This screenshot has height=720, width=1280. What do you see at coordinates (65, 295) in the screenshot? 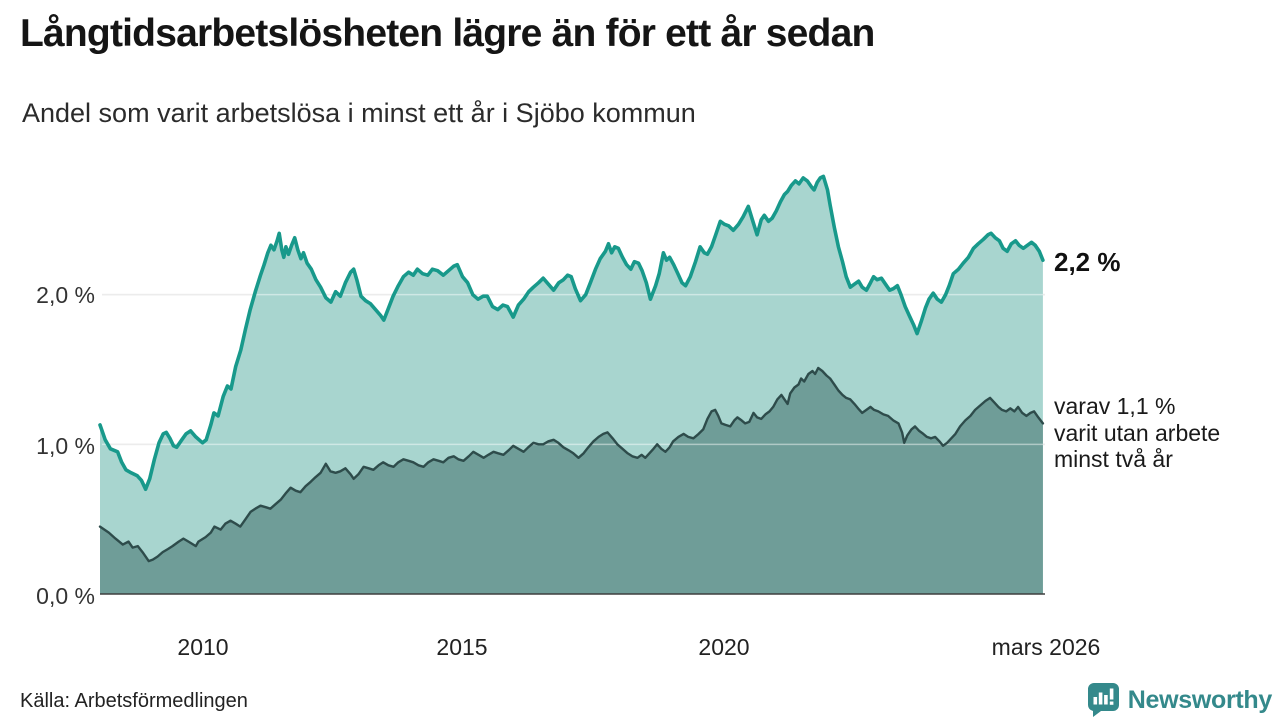
I see `y-axis-tick-2: 2,0 %` at bounding box center [65, 295].